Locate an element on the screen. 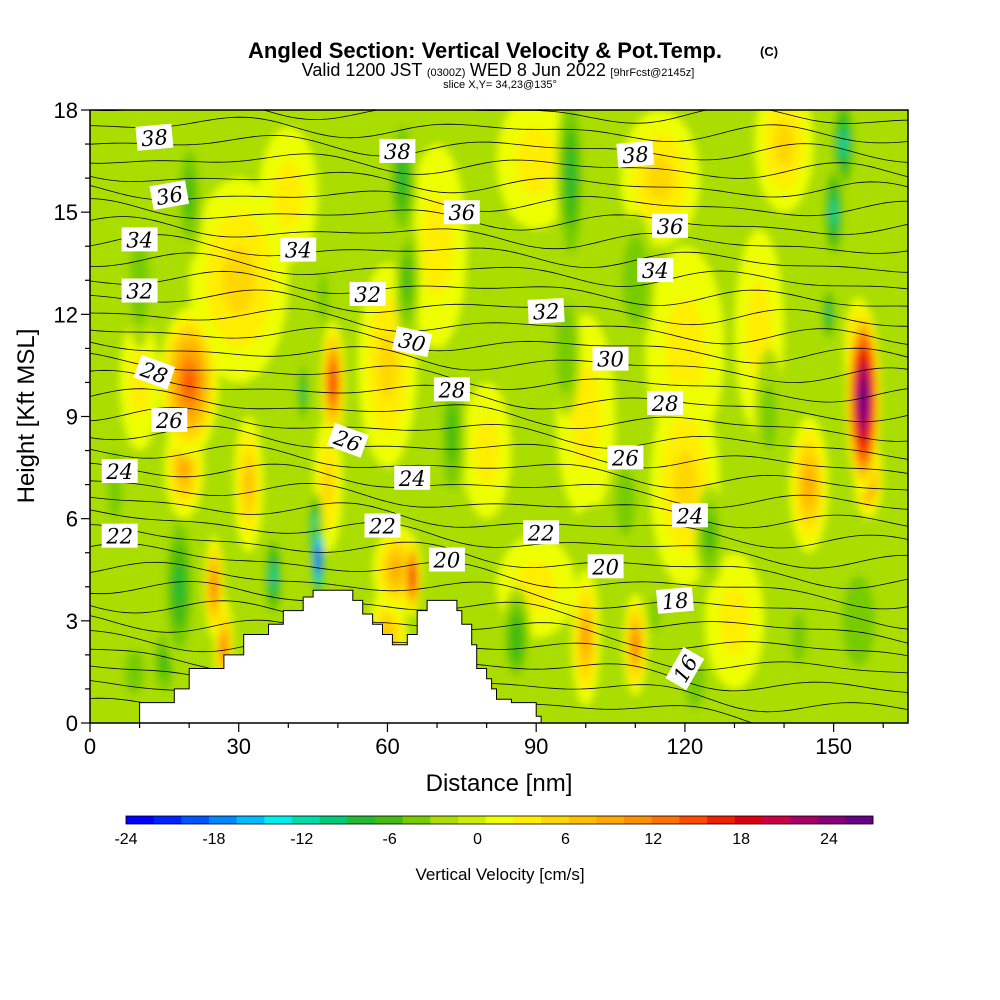 The image size is (1000, 1000). y-axis: 0 3 6 9 12 15 18 is located at coordinates (72, 417).